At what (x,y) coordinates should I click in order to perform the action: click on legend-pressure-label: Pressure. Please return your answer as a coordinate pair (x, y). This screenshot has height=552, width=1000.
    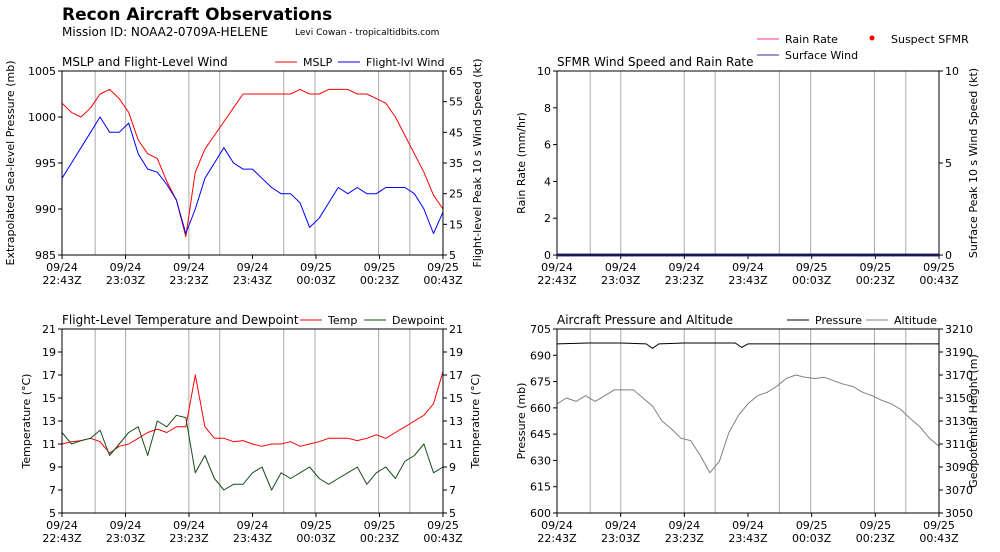
    Looking at the image, I should click on (838, 320).